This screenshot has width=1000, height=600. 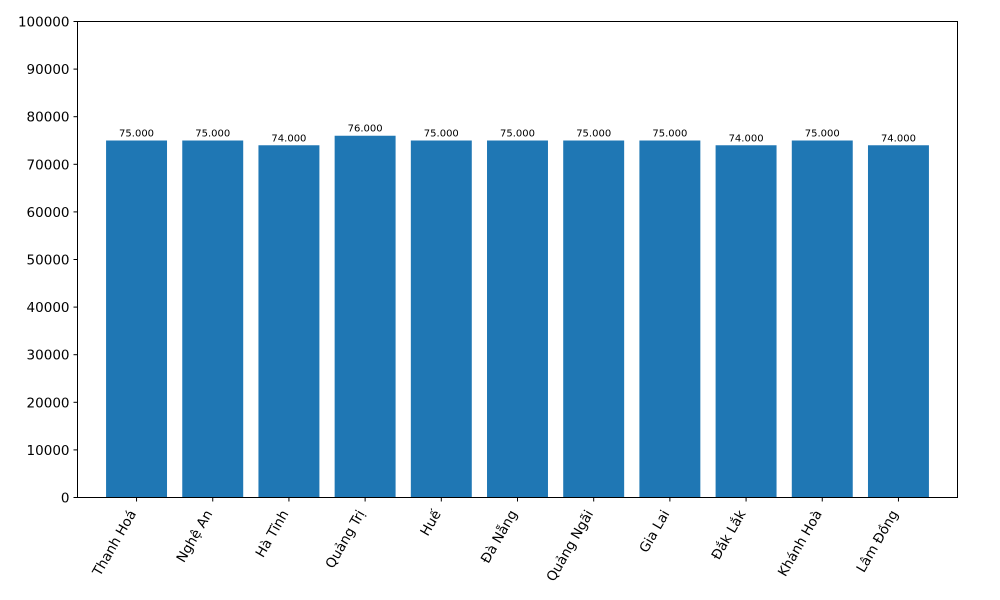 What do you see at coordinates (48, 308) in the screenshot?
I see `y-tick-label: 40000` at bounding box center [48, 308].